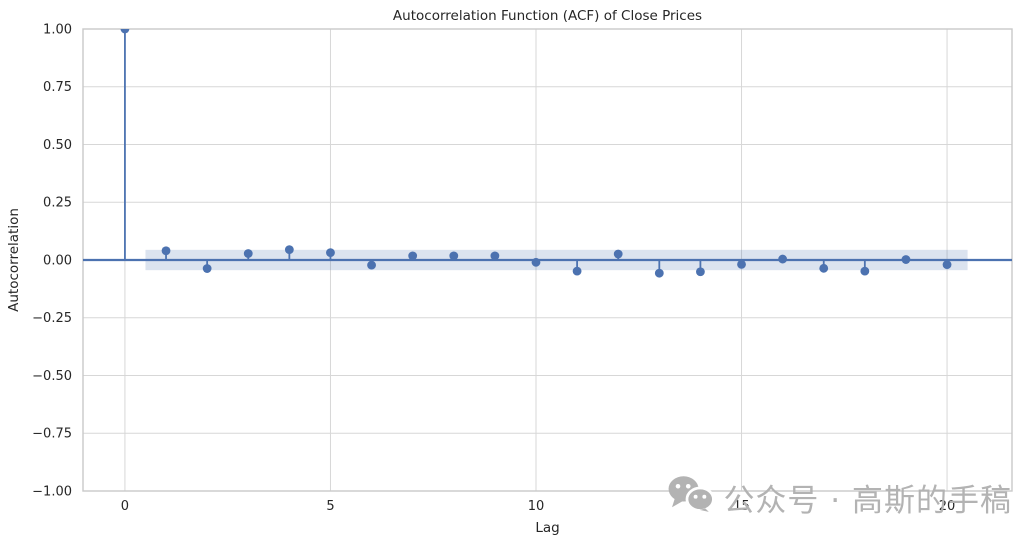 This screenshot has width=1022, height=550. What do you see at coordinates (57, 260) in the screenshot?
I see `y-tick-label: 0.00` at bounding box center [57, 260].